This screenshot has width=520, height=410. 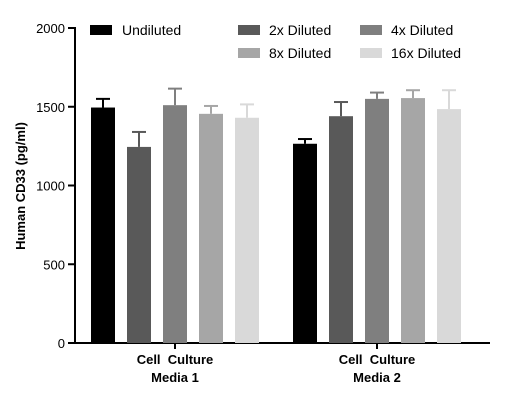 What do you see at coordinates (422, 30) in the screenshot?
I see `legend-label: 4x Diluted` at bounding box center [422, 30].